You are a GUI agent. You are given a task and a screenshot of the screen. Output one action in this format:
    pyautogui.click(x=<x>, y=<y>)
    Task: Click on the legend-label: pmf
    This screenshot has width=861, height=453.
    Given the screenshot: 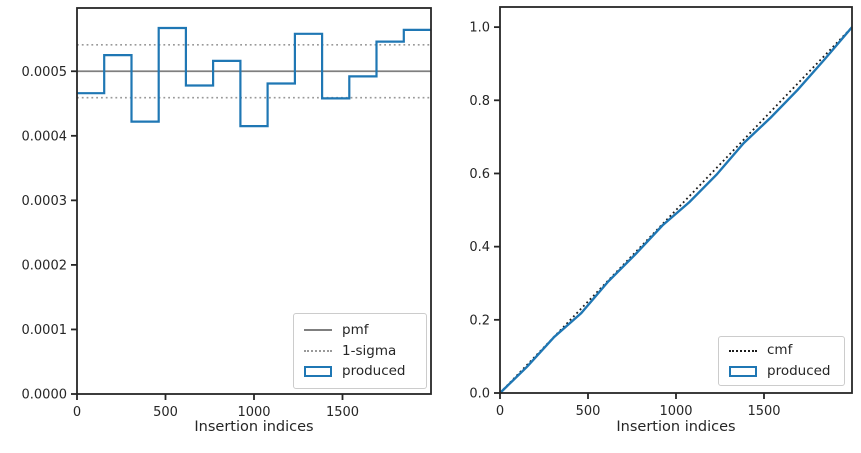 What is the action you would take?
    pyautogui.click(x=355, y=329)
    